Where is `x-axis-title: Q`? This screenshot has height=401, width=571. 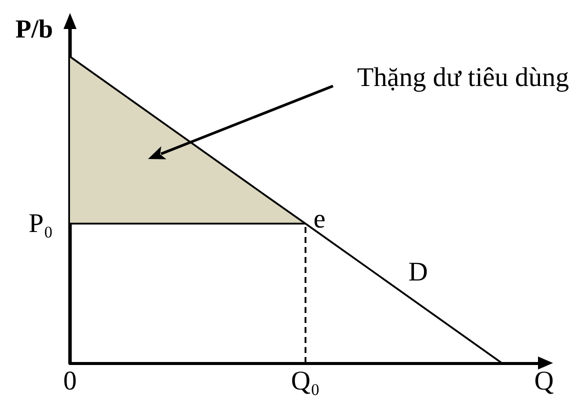
x-axis-title: Q is located at coordinates (544, 381).